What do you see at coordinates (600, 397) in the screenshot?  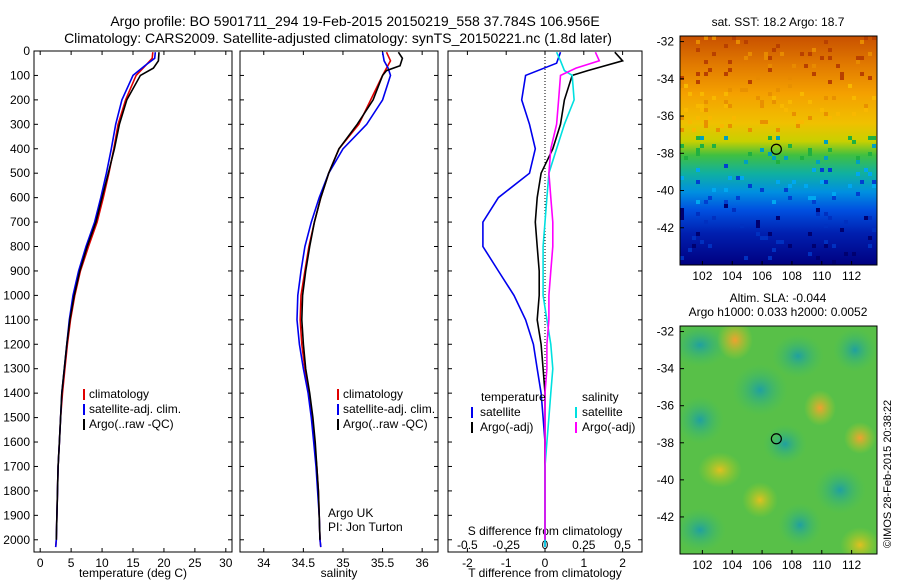 I see `legend-title-salinity: salinity` at bounding box center [600, 397].